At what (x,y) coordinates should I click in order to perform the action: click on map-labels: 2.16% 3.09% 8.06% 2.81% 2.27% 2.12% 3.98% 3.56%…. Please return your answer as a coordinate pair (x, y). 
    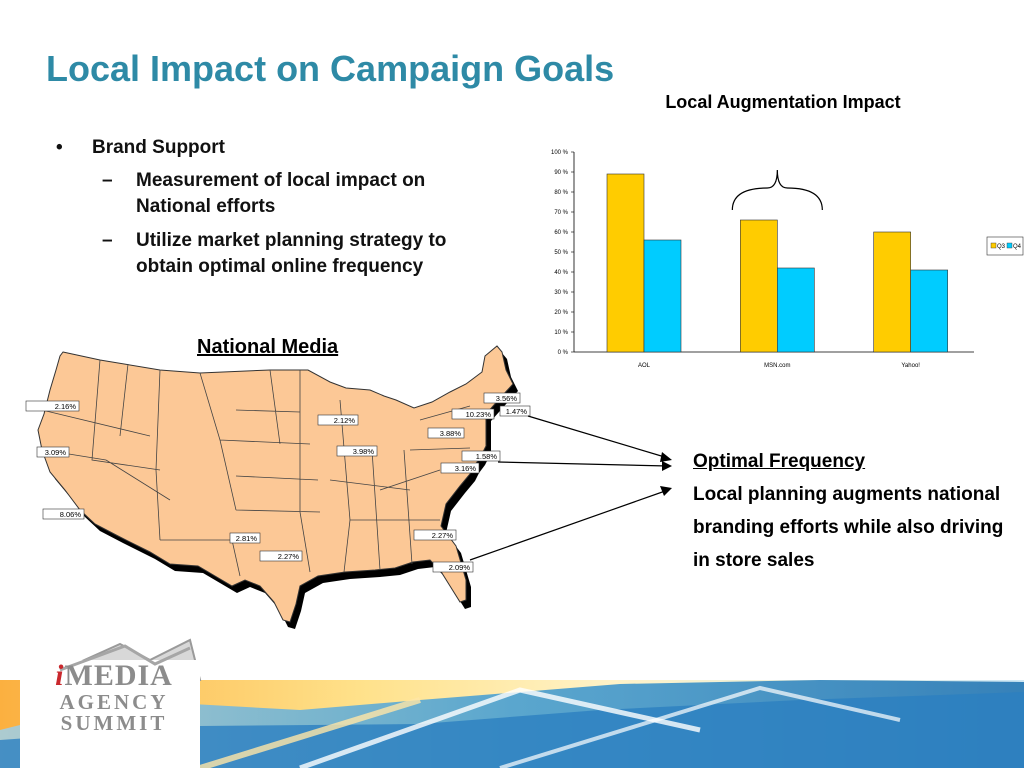
    Looking at the image, I should click on (278, 482).